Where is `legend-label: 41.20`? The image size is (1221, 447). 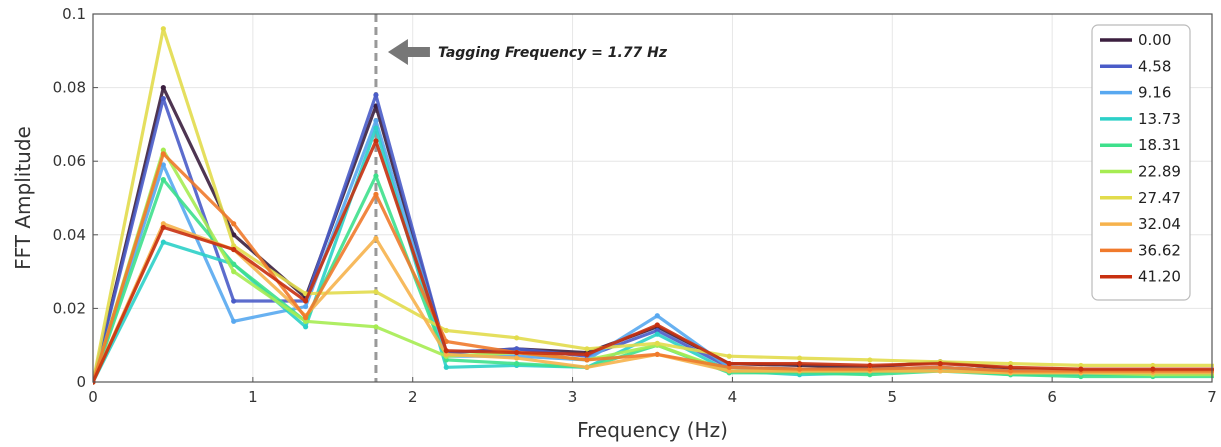 legend-label: 41.20 is located at coordinates (1159, 277).